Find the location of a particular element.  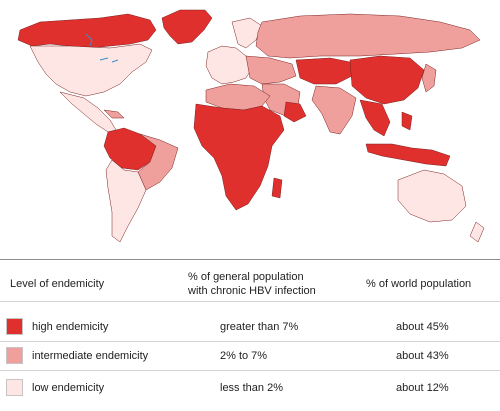

row-general-high: greater than 7% is located at coordinates (259, 327).